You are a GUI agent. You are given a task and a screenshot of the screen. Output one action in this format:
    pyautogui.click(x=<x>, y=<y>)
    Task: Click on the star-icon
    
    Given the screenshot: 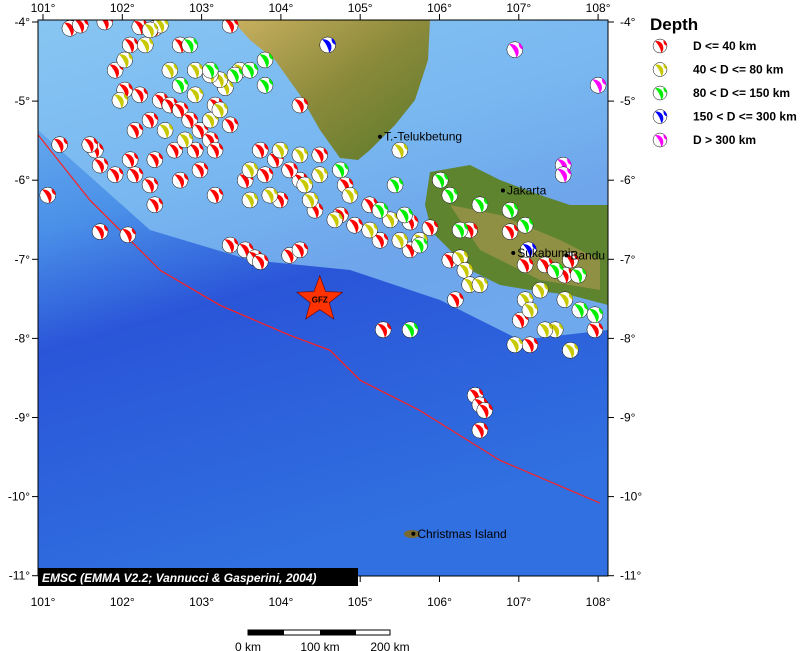 What is the action you would take?
    pyautogui.click(x=320, y=297)
    